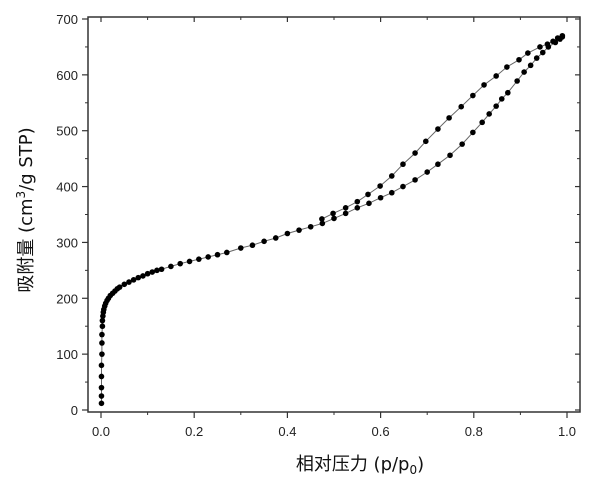 Image resolution: width=600 pixels, height=484 pixels. What do you see at coordinates (25, 209) in the screenshot?
I see `y-axis-title: 吸附量 (cm3/g STP)` at bounding box center [25, 209].